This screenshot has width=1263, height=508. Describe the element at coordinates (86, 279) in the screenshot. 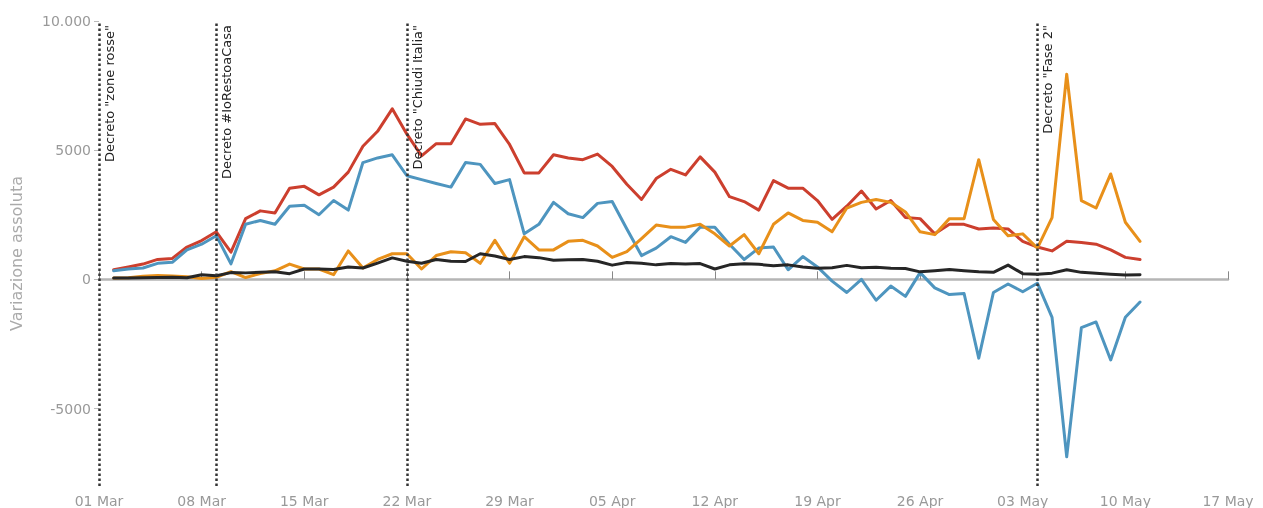

I see `y-tick-label: 0` at that location.